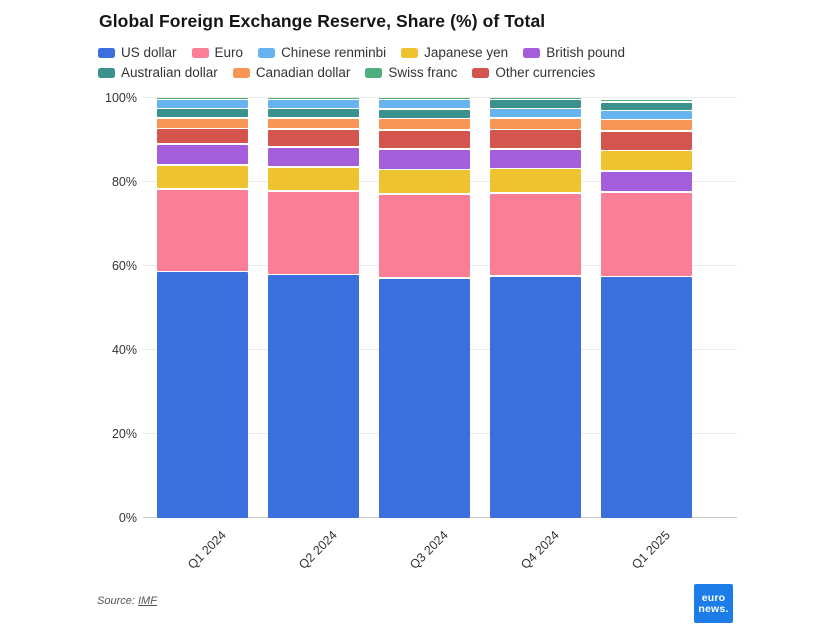 The width and height of the screenshot is (833, 639). What do you see at coordinates (147, 601) in the screenshot?
I see `source-link-imf: IMF` at bounding box center [147, 601].